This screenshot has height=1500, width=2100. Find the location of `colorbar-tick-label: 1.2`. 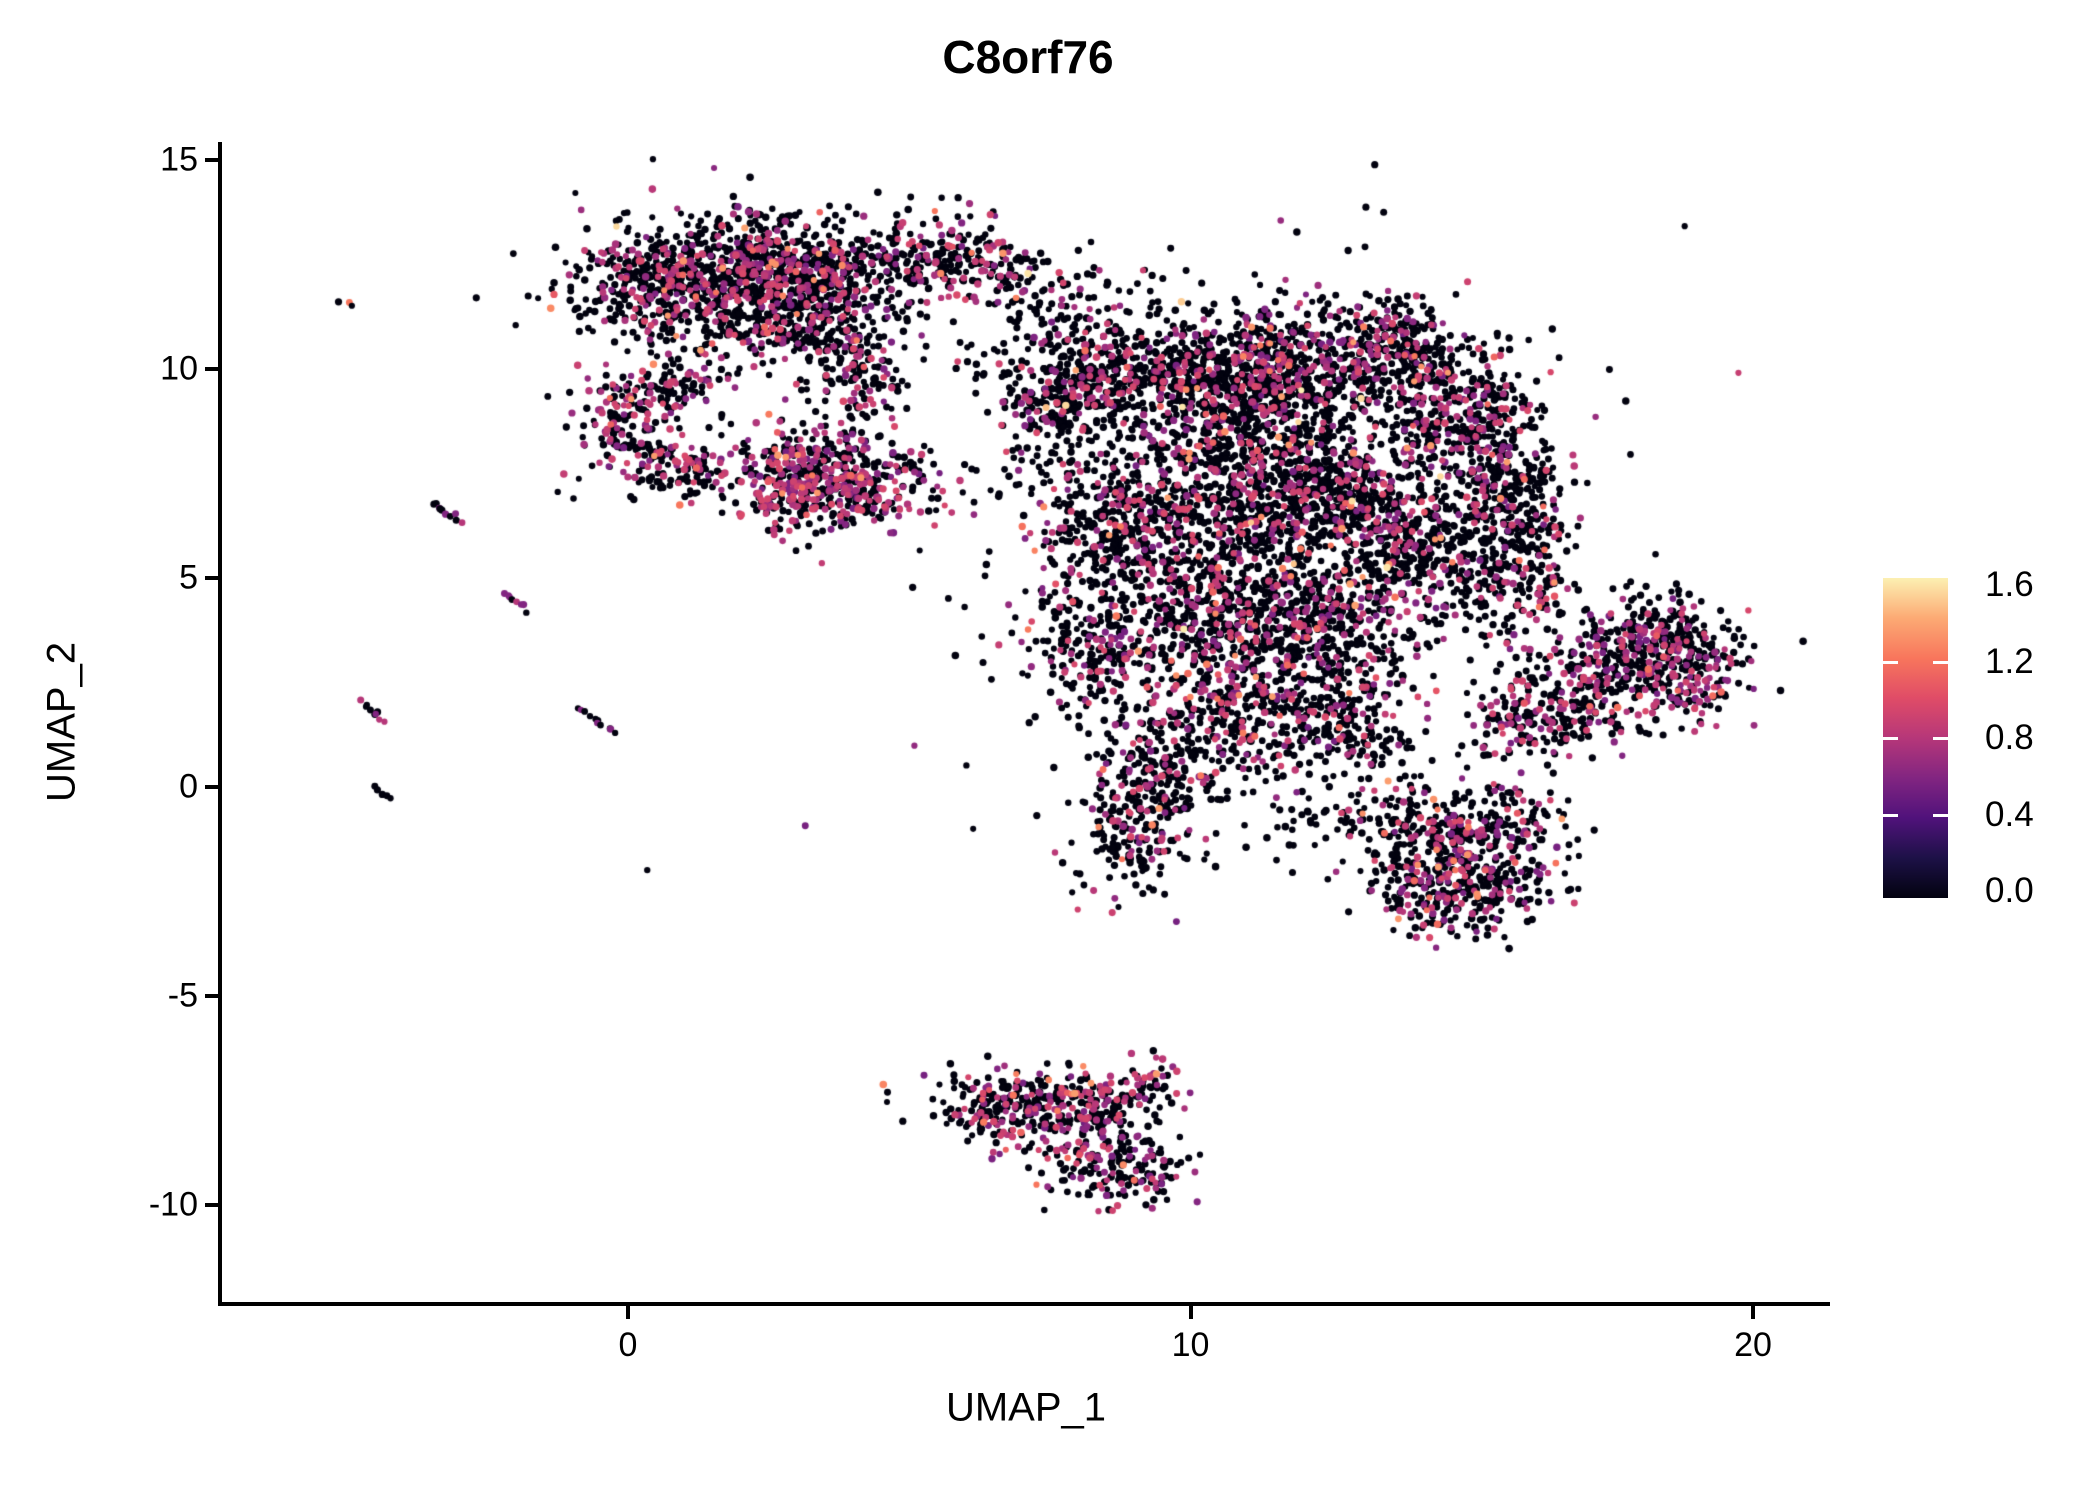

colorbar-tick-label: 1.2 is located at coordinates (2009, 661).